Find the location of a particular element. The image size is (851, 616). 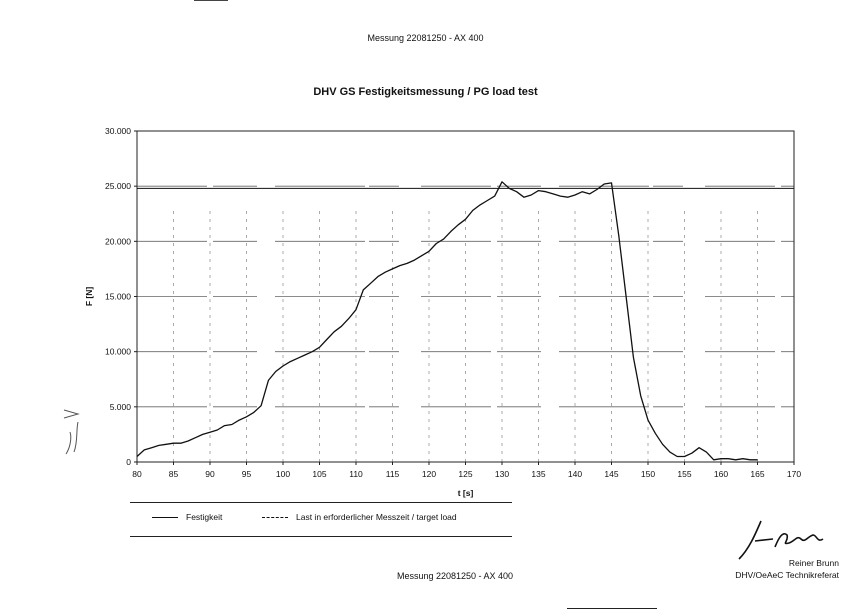

x-tick-label: 150 is located at coordinates (648, 474).